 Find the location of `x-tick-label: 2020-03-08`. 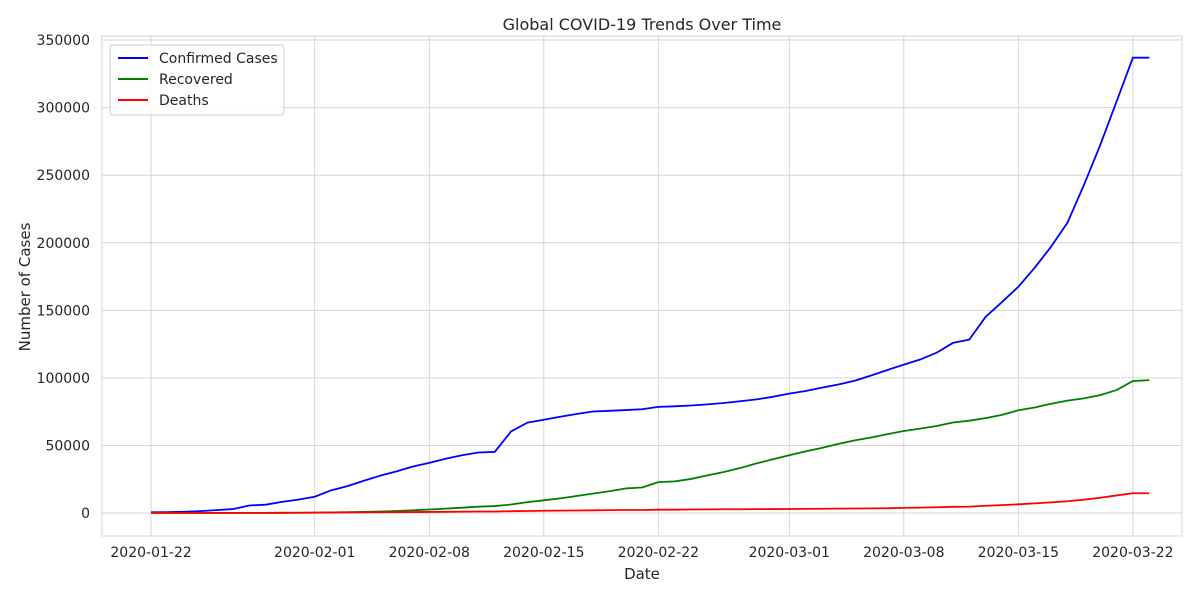

x-tick-label: 2020-03-08 is located at coordinates (903, 553).